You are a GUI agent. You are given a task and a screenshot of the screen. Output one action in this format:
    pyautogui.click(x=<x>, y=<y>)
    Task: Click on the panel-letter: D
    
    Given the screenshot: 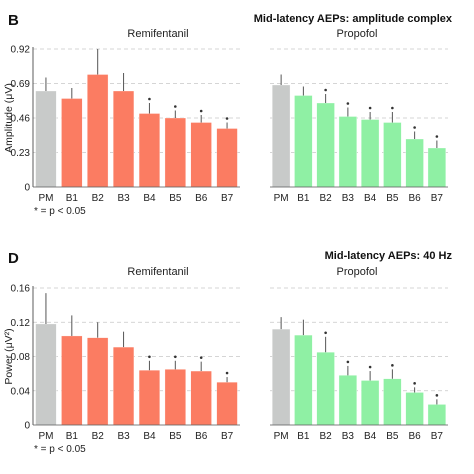 What is the action you would take?
    pyautogui.click(x=13, y=258)
    